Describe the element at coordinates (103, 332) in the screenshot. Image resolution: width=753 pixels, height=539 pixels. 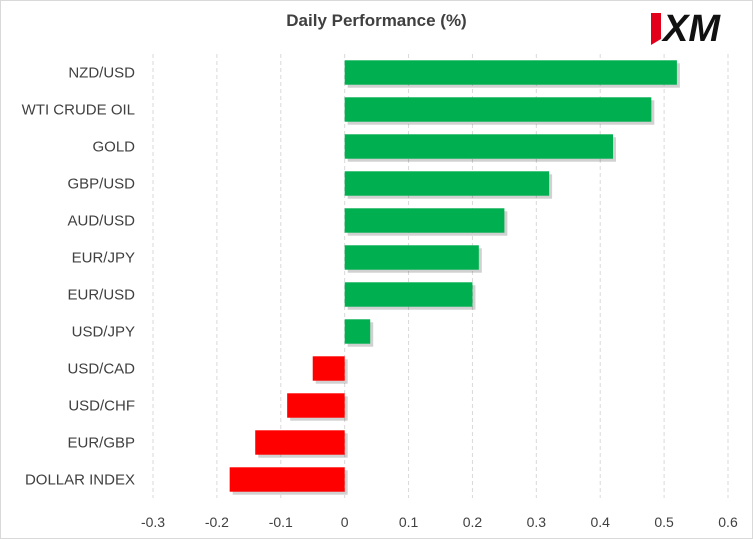
I see `category-label: USD/JPY` at that location.